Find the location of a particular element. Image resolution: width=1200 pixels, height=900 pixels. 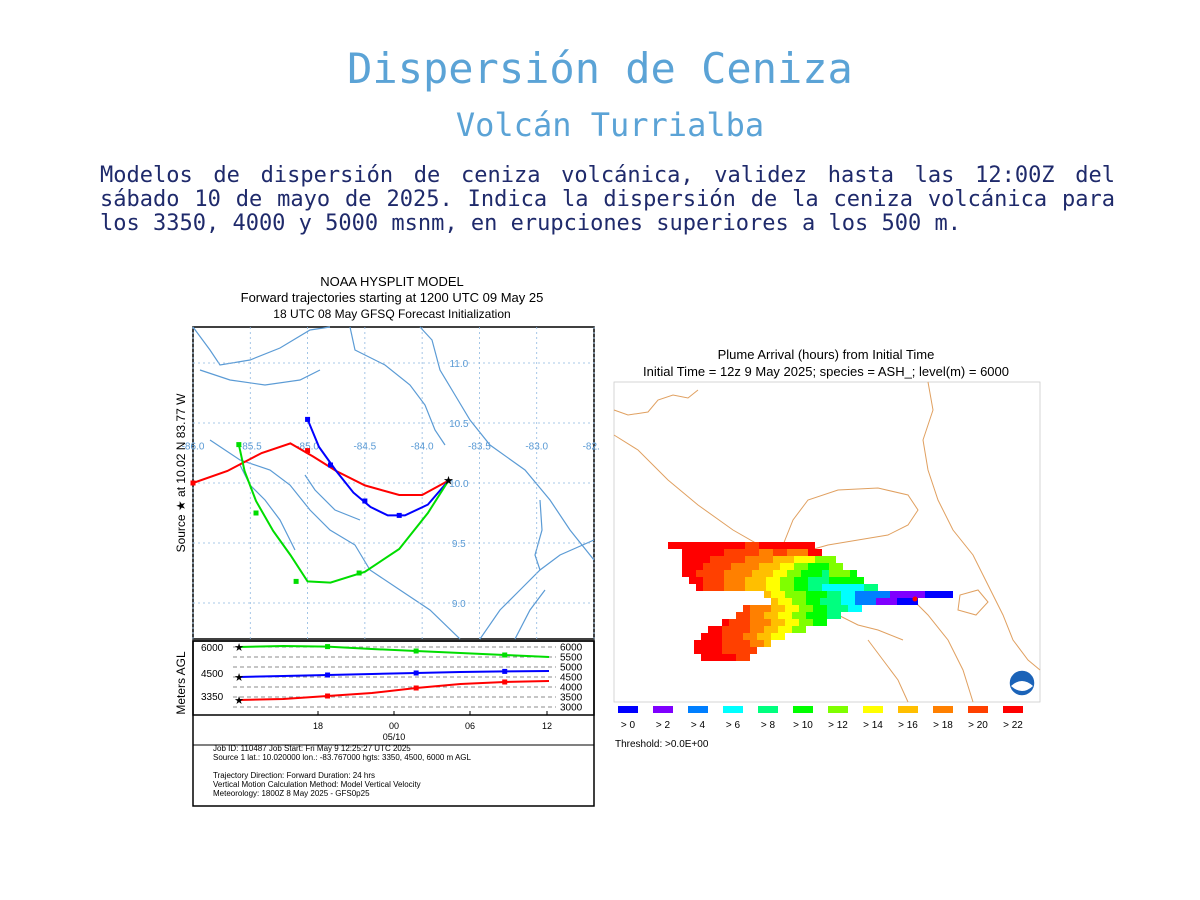

legend-label: > 2 is located at coordinates (663, 725).